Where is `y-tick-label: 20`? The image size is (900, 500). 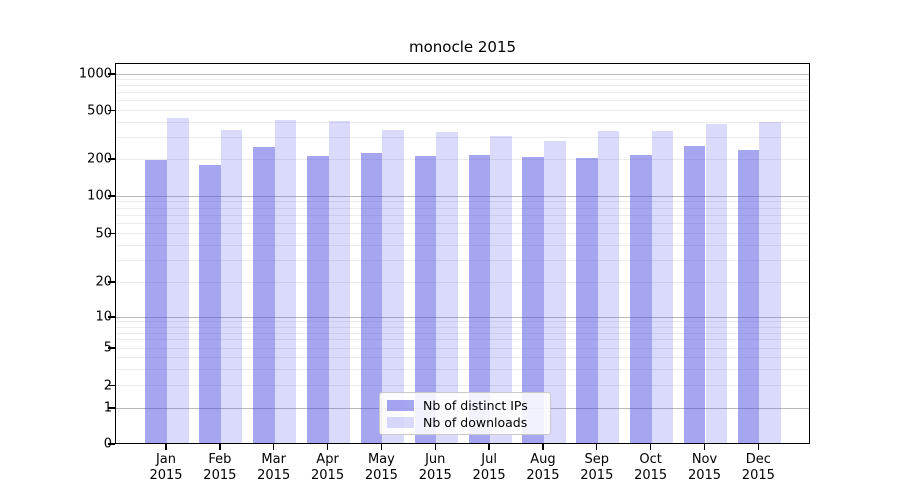
y-tick-label: 20 is located at coordinates (103, 282).